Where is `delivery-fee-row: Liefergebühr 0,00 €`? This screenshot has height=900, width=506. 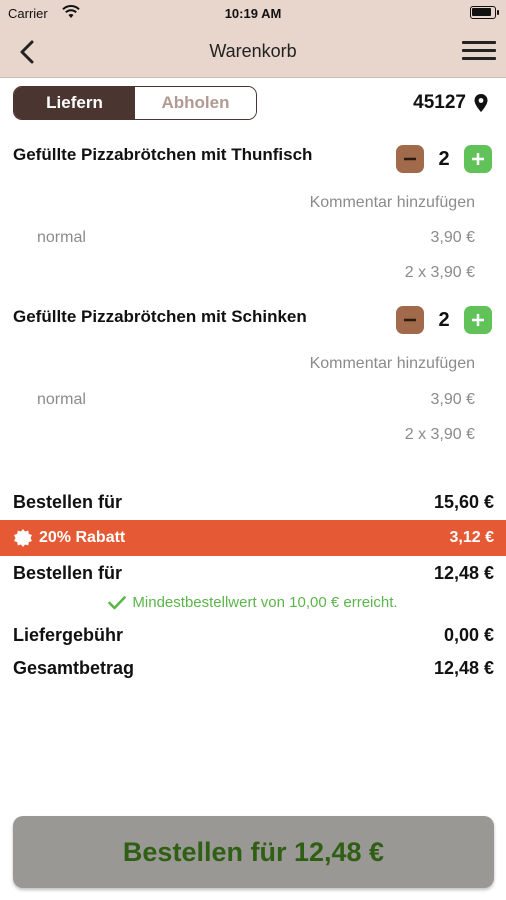
delivery-fee-row: Liefergebühr 0,00 € is located at coordinates (253, 635).